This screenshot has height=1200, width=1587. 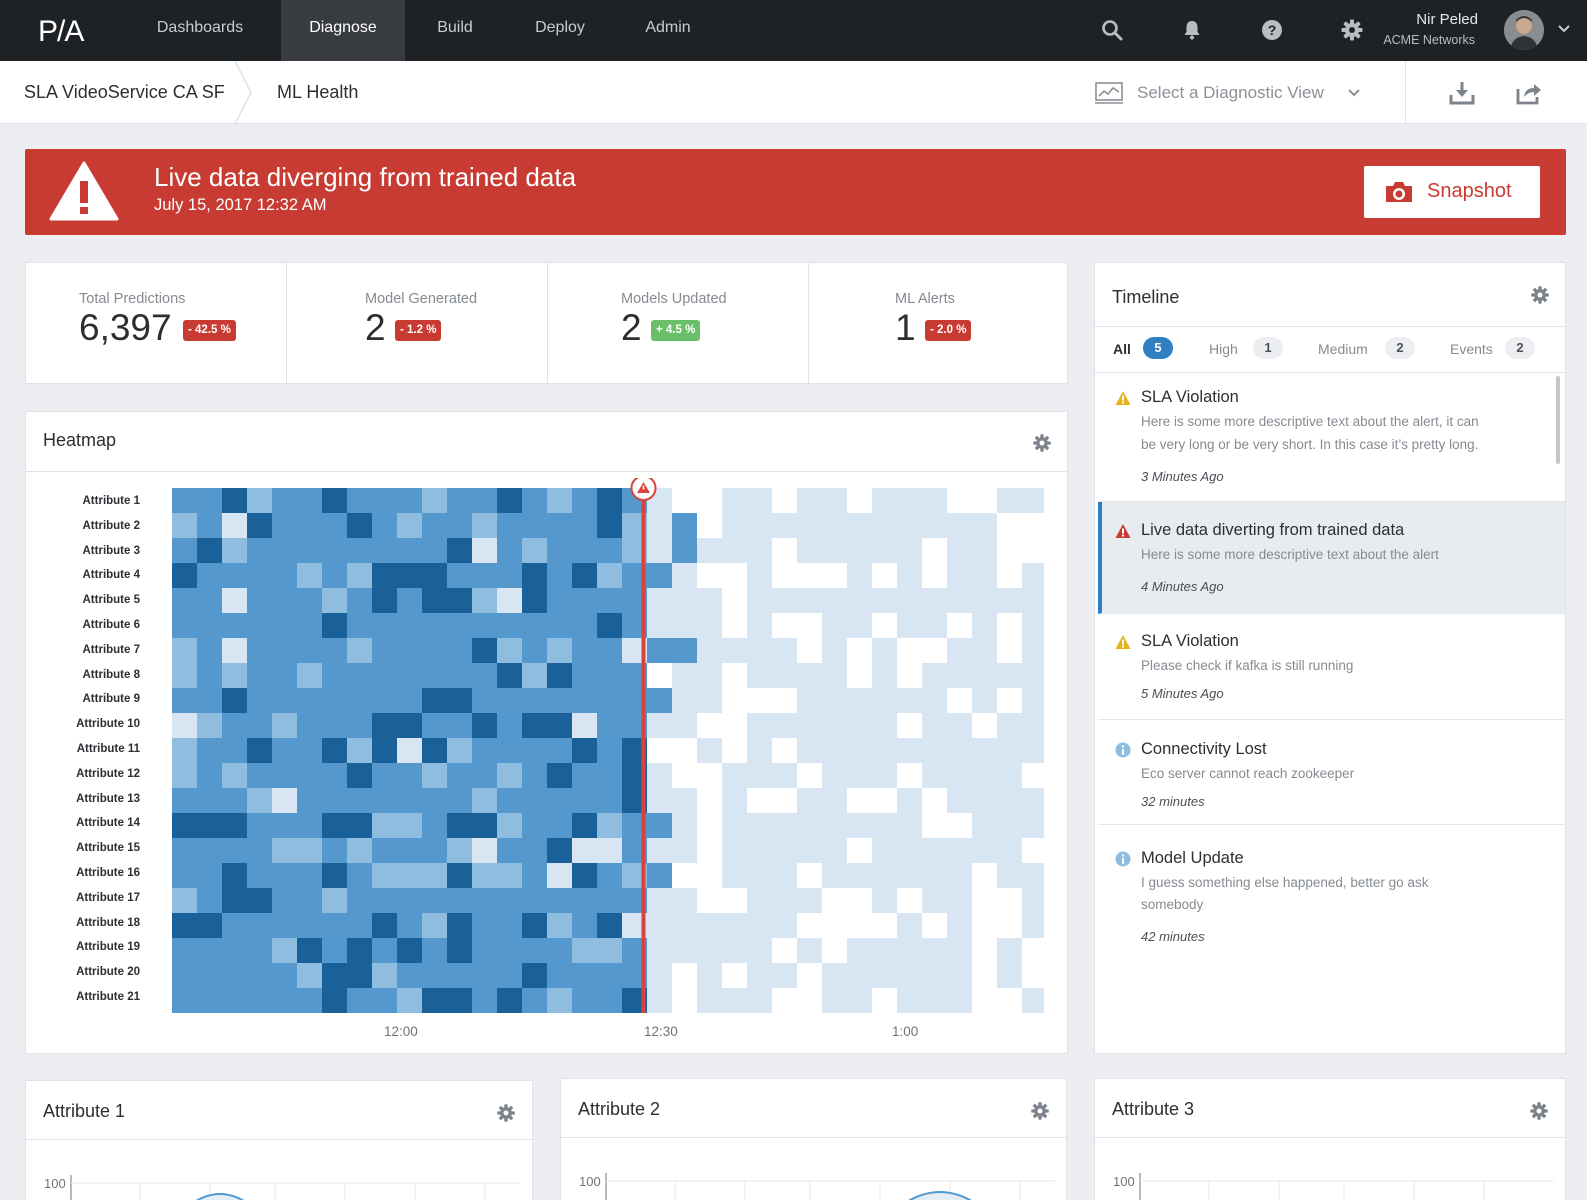 I want to click on avatar, so click(x=1524, y=30).